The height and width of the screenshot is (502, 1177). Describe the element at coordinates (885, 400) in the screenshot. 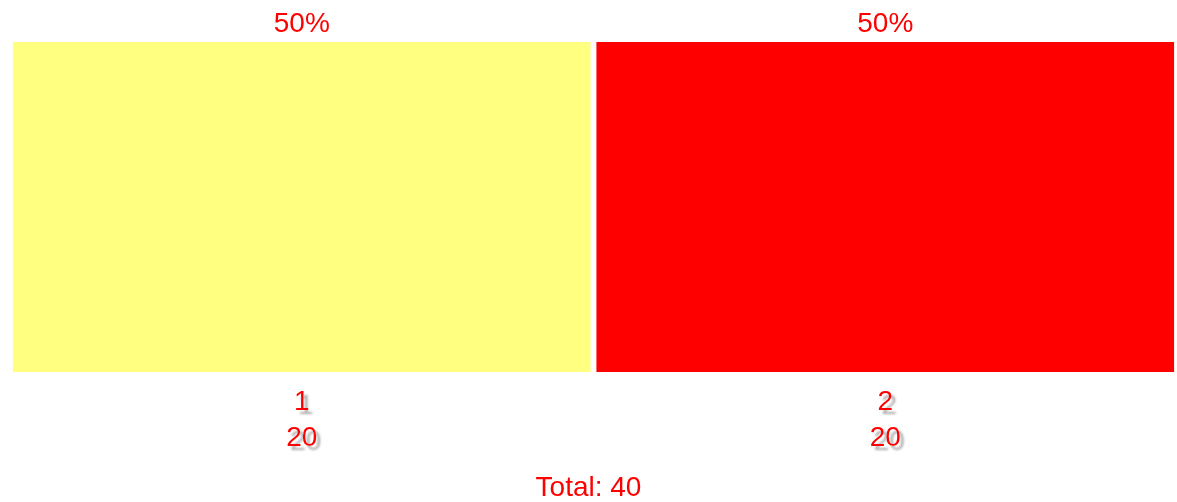

I see `x-tick-label: 2` at that location.